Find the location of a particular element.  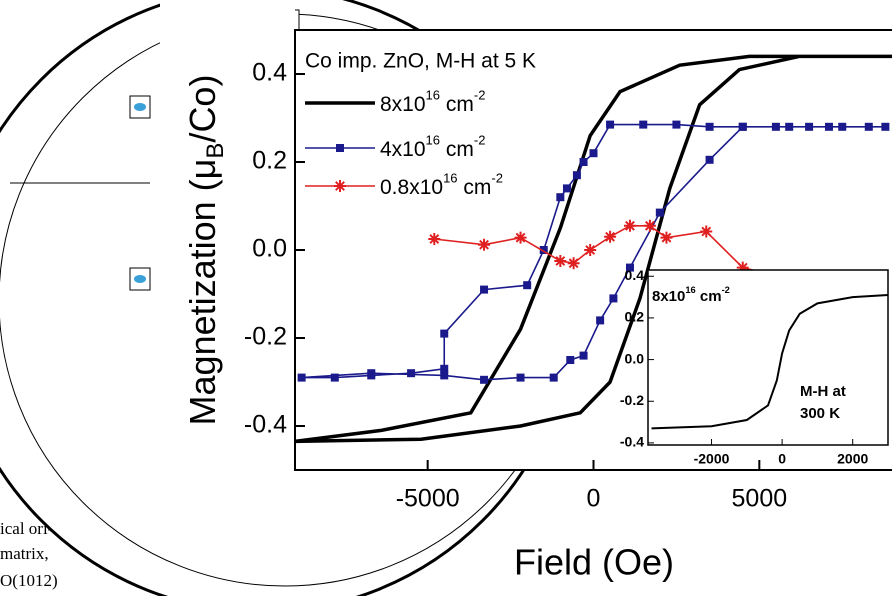

y-axis-label-sub: B is located at coordinates (215, 151).